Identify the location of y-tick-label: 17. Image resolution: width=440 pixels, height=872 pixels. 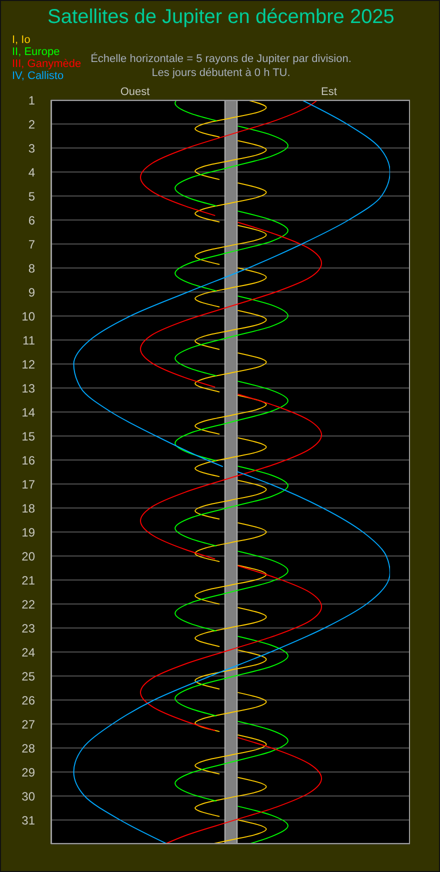
(29, 484).